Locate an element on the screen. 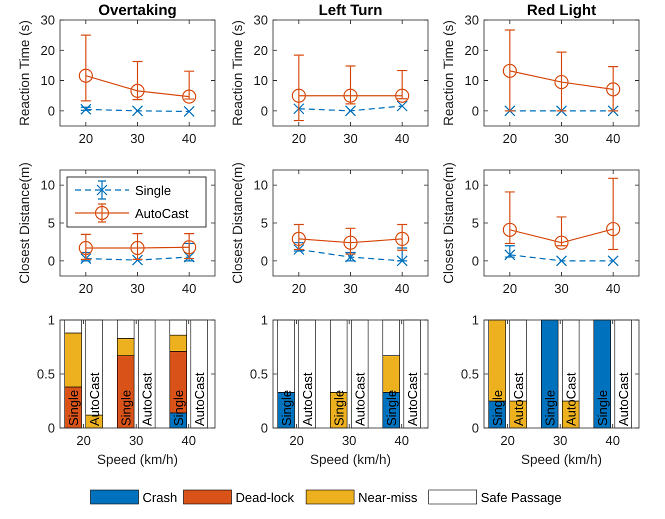 The width and height of the screenshot is (665, 519). y-tick-label: 5 is located at coordinates (475, 223).